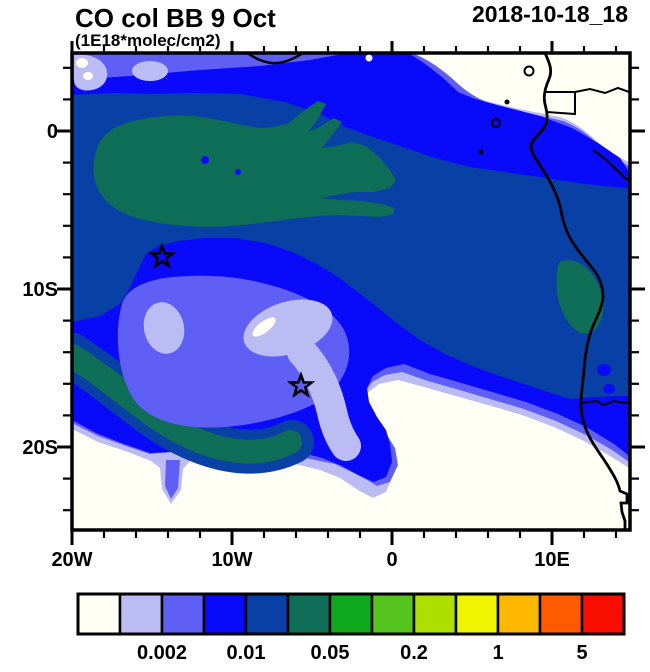 Image resolution: width=650 pixels, height=672 pixels. I want to click on eye-white-sliver, so click(264, 327).